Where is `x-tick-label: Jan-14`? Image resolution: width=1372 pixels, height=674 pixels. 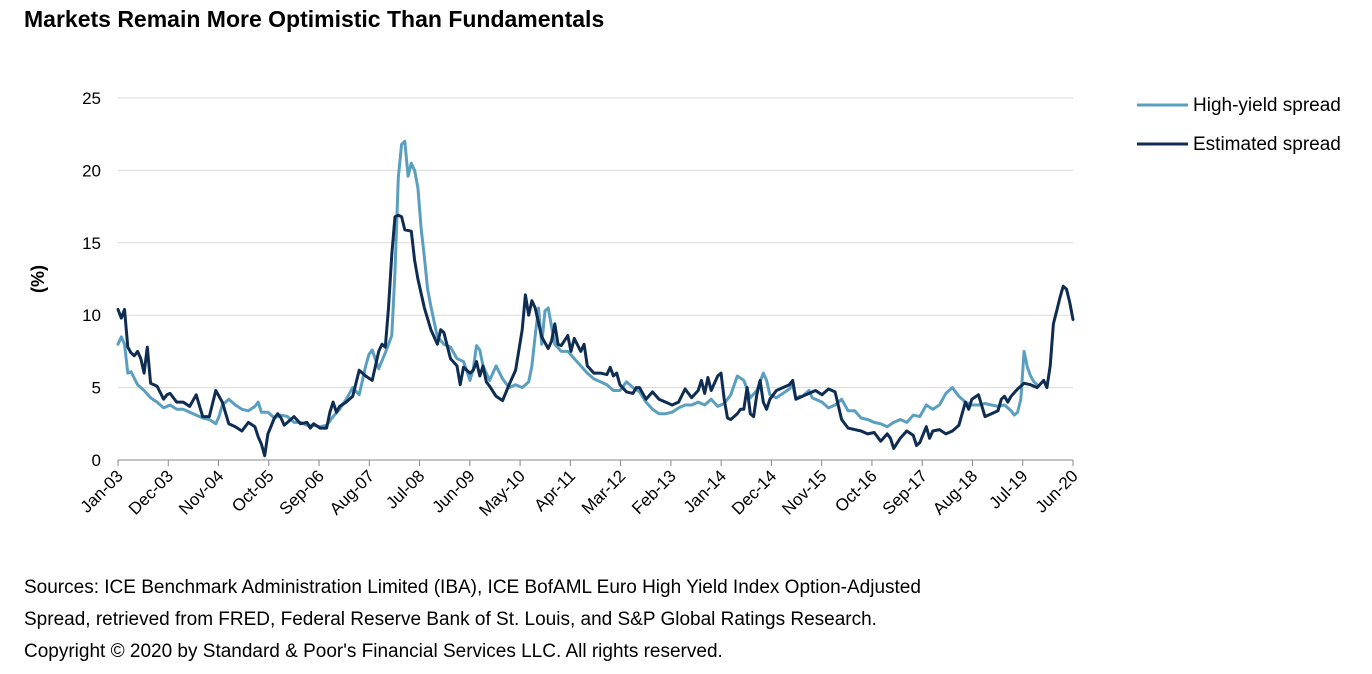 x-tick-label: Jan-14 is located at coordinates (705, 491).